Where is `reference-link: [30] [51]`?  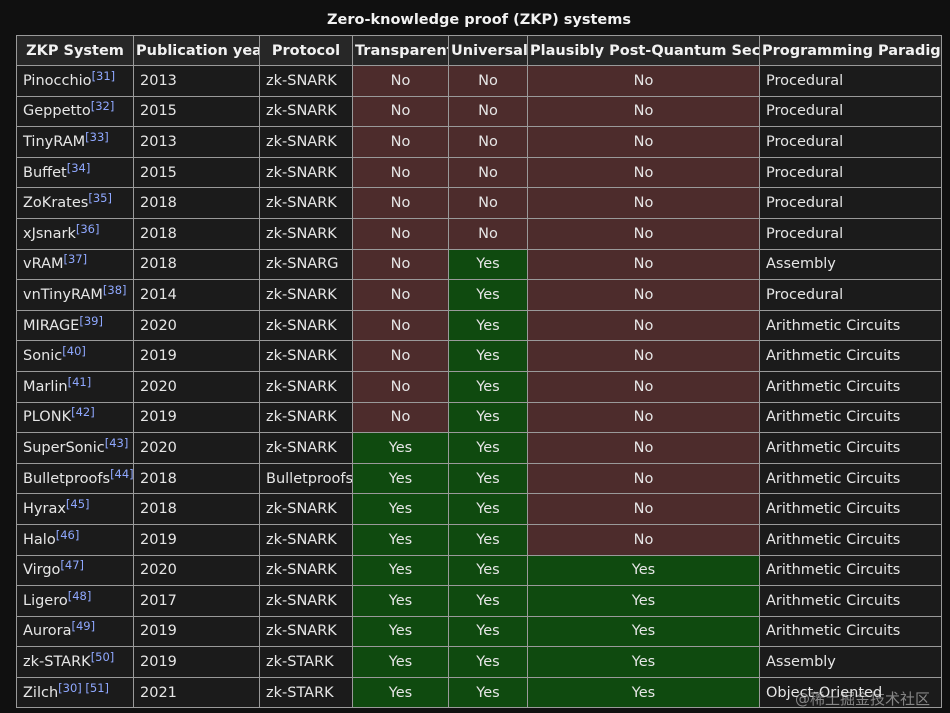 reference-link: [30] [51] is located at coordinates (84, 687).